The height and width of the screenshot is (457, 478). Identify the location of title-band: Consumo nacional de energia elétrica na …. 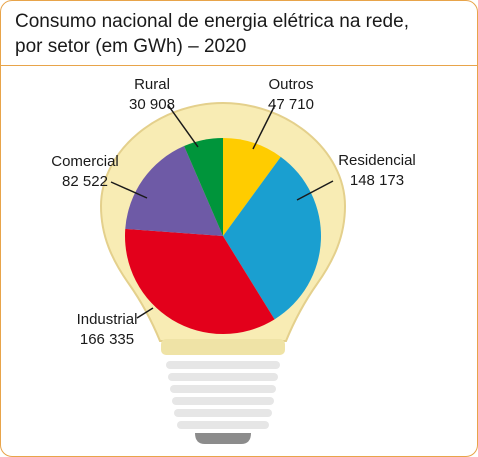
(239, 33).